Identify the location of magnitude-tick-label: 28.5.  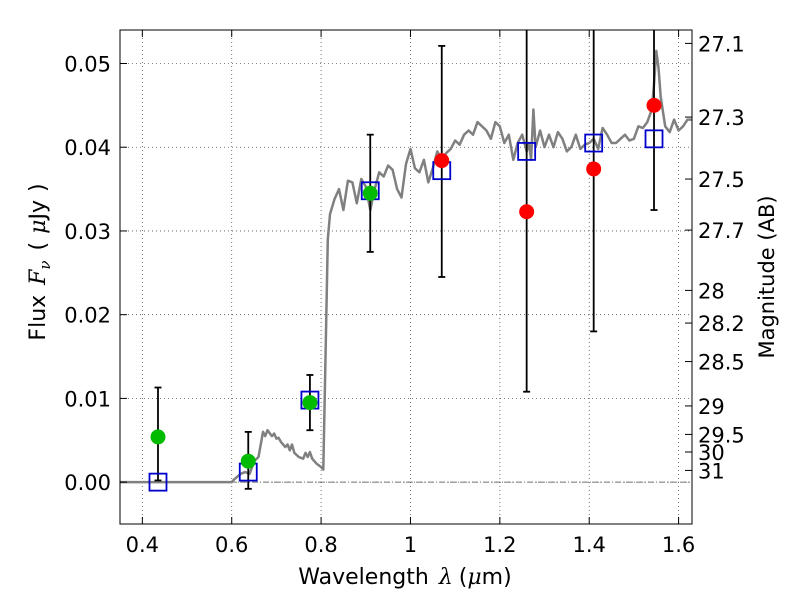
(721, 363).